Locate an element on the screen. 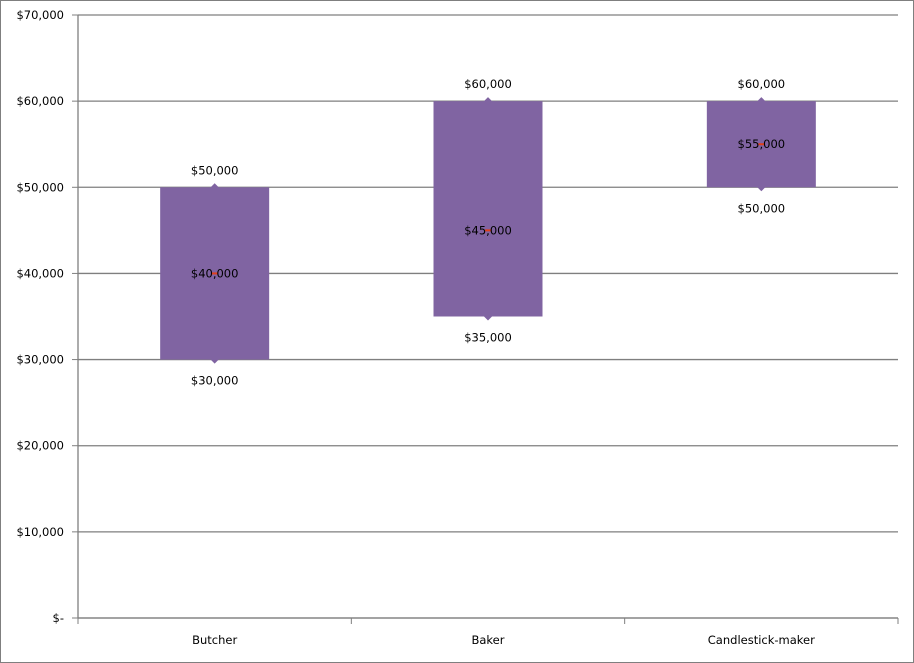  y-tick-label: $30,000 is located at coordinates (40, 360).